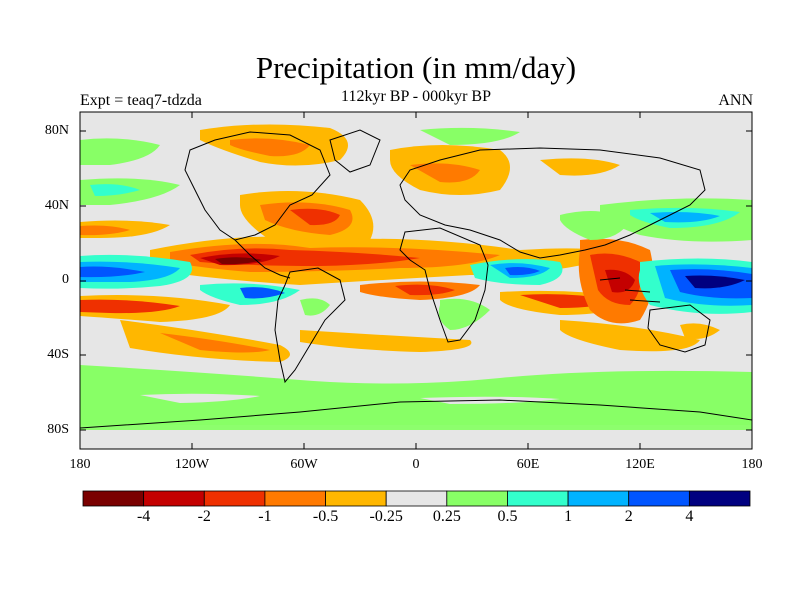 The width and height of the screenshot is (800, 600). Describe the element at coordinates (262, 259) in the screenshot. I see `coastline-central-america` at that location.